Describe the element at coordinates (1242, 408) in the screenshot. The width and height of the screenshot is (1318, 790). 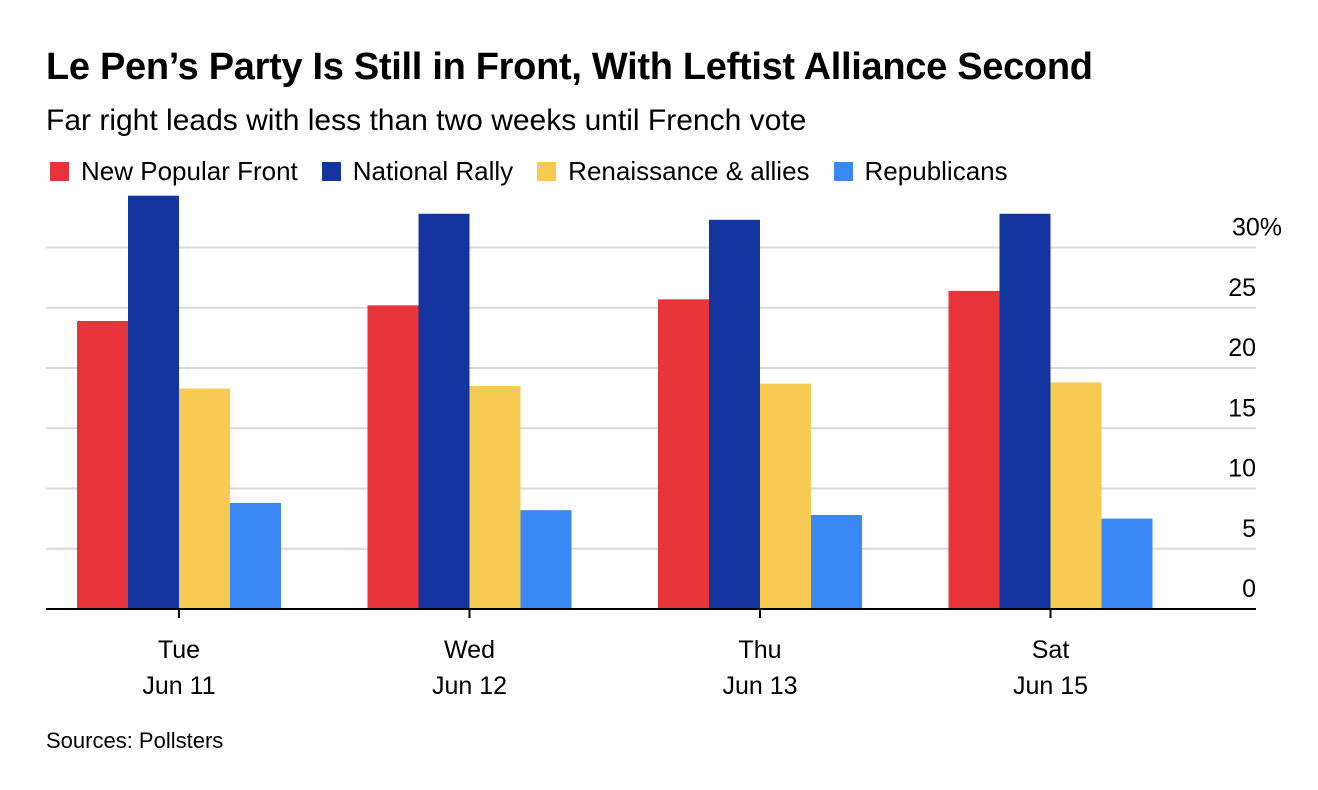
I see `y-tick-label: 15` at that location.